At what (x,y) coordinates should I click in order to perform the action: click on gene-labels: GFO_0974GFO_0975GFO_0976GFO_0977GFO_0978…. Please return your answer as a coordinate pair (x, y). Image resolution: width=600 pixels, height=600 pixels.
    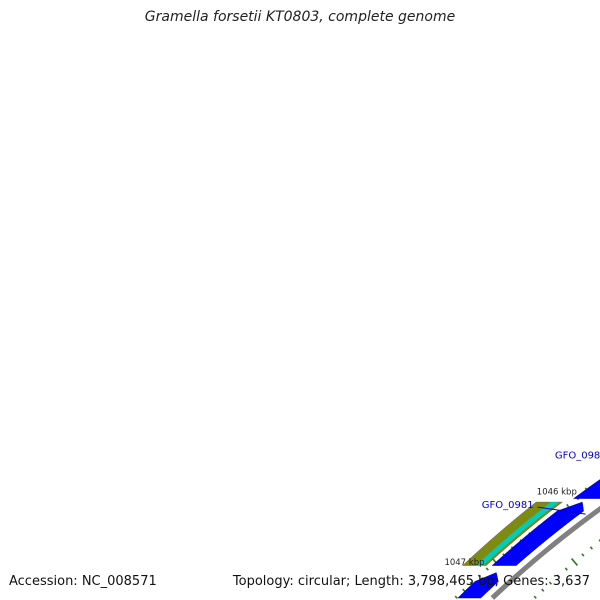
    Looking at the image, I should click on (541, 483).